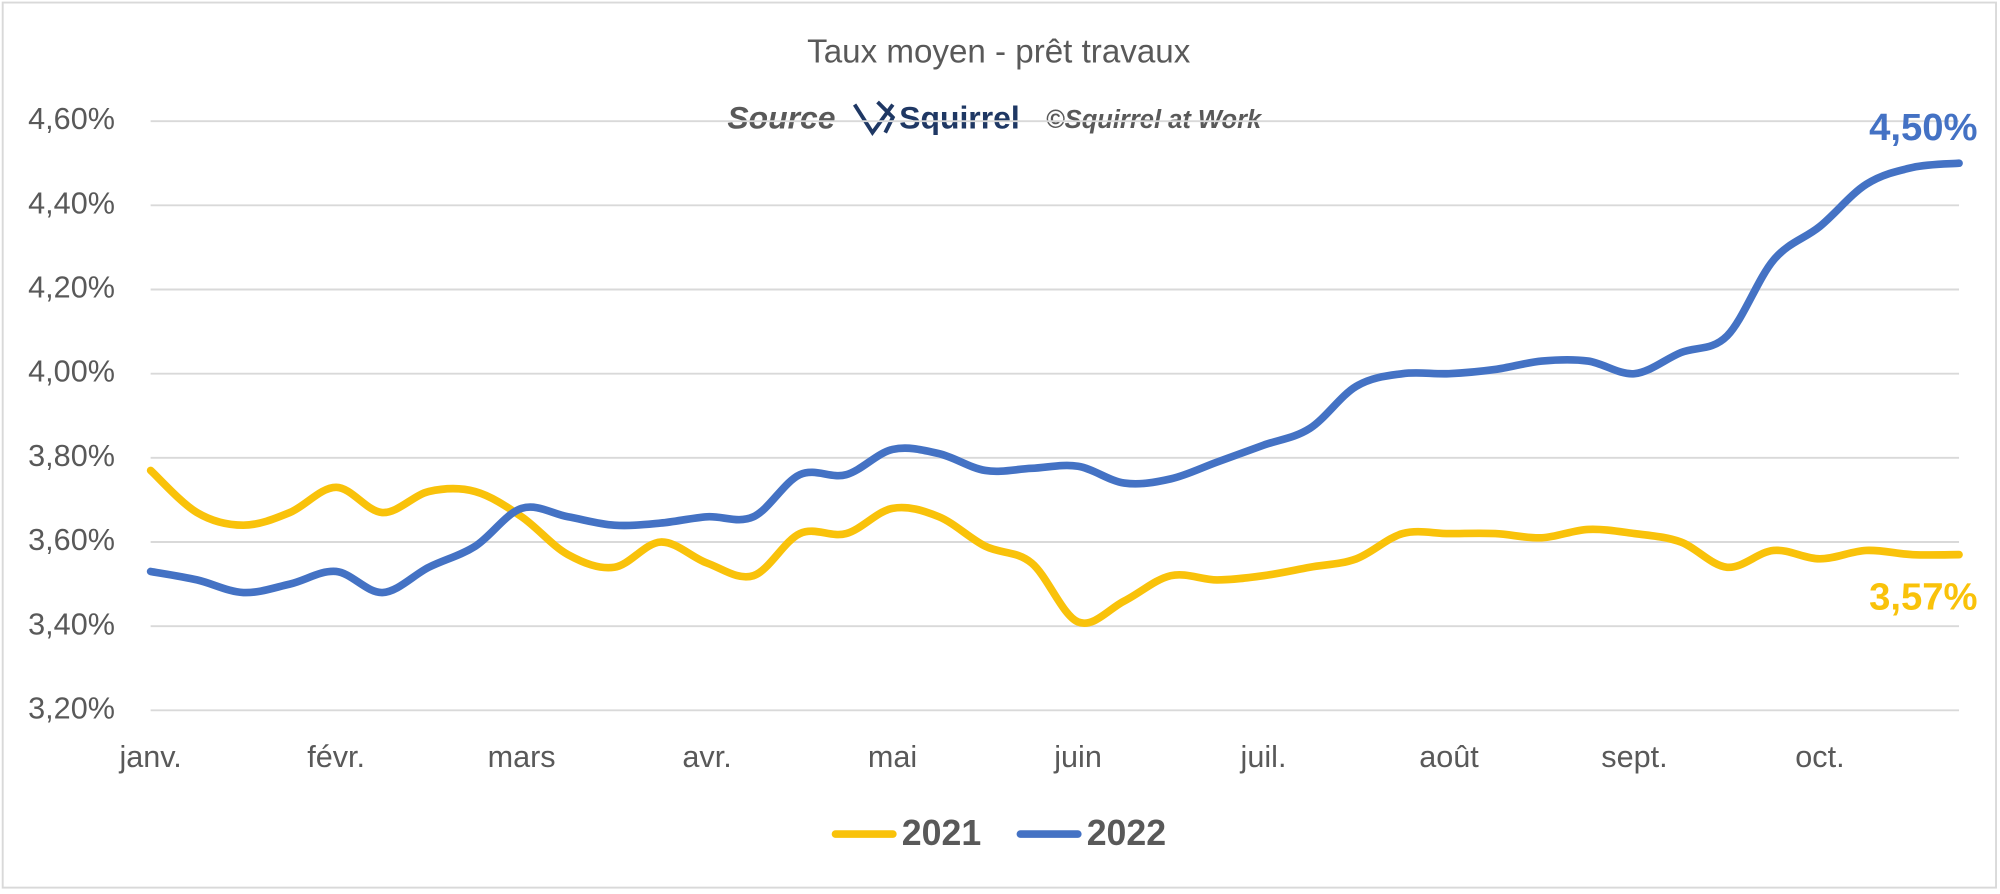  What do you see at coordinates (999, 51) in the screenshot?
I see `chart-title: Taux moyen - prêt travaux` at bounding box center [999, 51].